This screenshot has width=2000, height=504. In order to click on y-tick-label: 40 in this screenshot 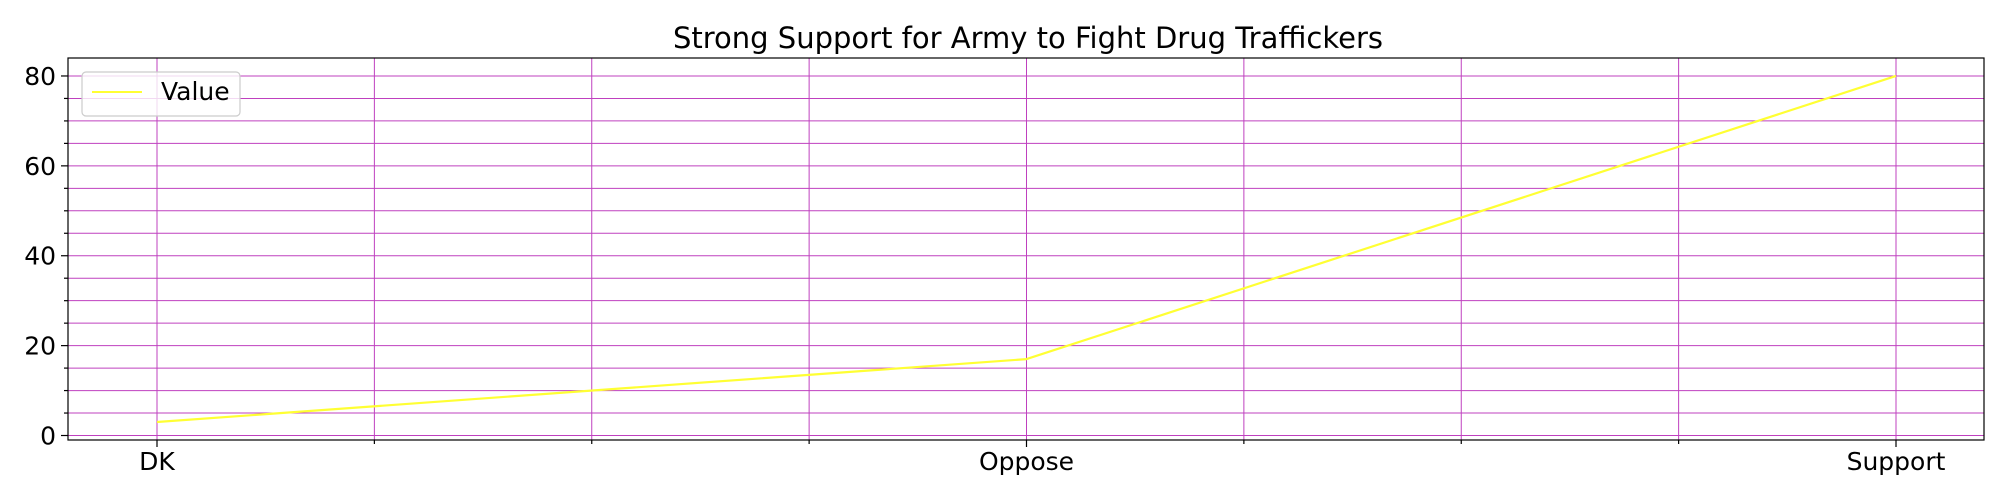, I will do `click(40, 256)`.